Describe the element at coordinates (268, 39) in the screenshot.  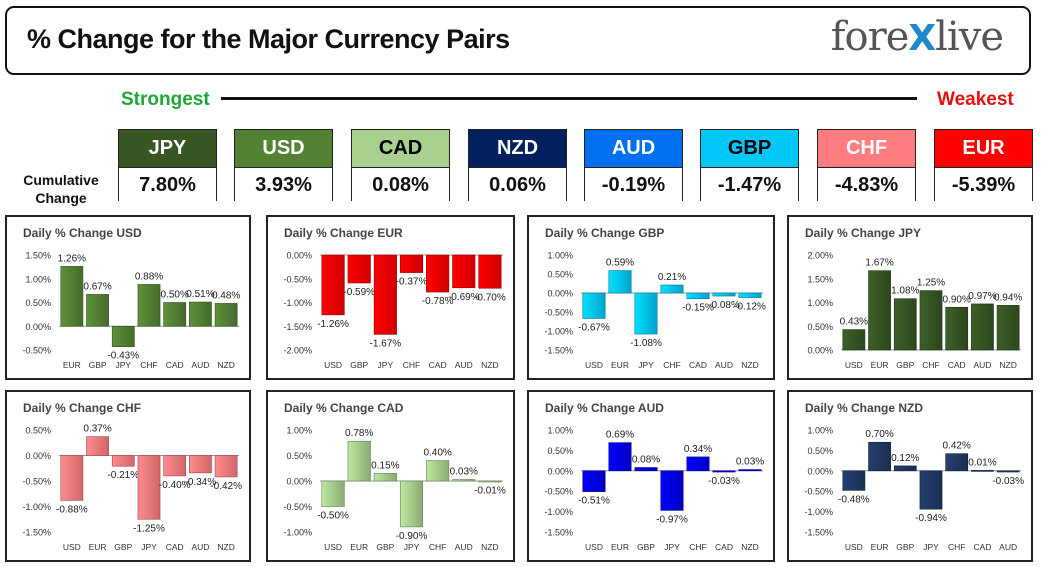
I see `page-title: % Change for the Major Currency Pairs` at that location.